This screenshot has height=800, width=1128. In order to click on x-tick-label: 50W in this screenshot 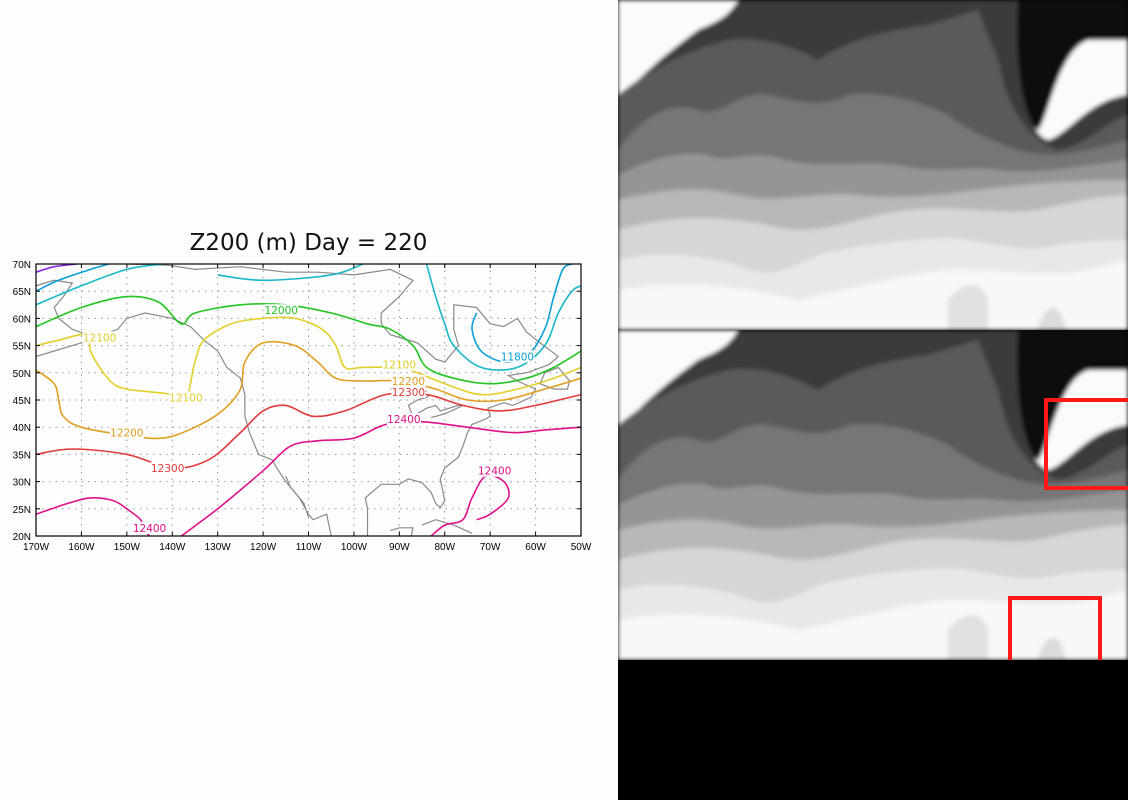, I will do `click(581, 547)`.